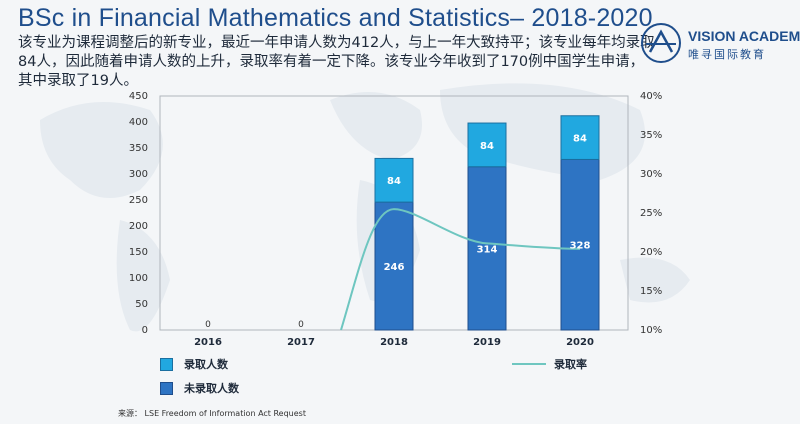 This screenshot has width=800, height=424. I want to click on y-left-tick-label: 50, so click(141, 304).